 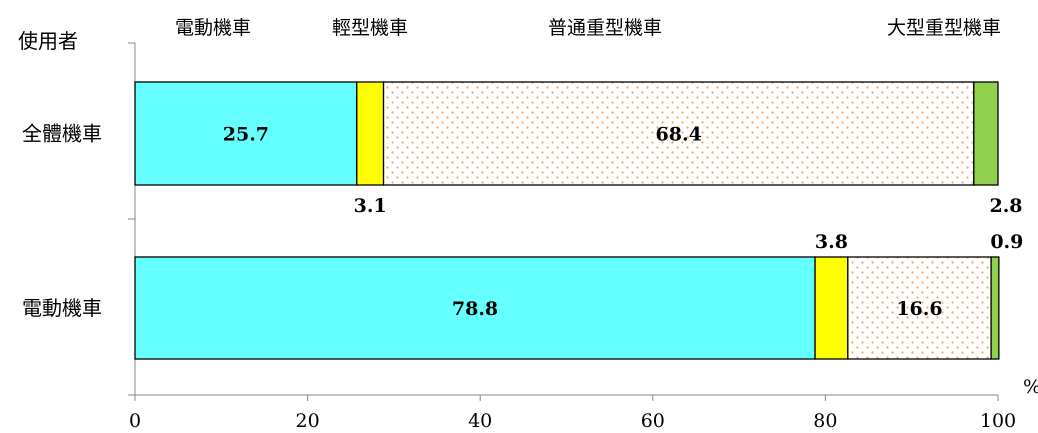 What do you see at coordinates (653, 421) in the screenshot?
I see `x-tick-label: 60` at bounding box center [653, 421].